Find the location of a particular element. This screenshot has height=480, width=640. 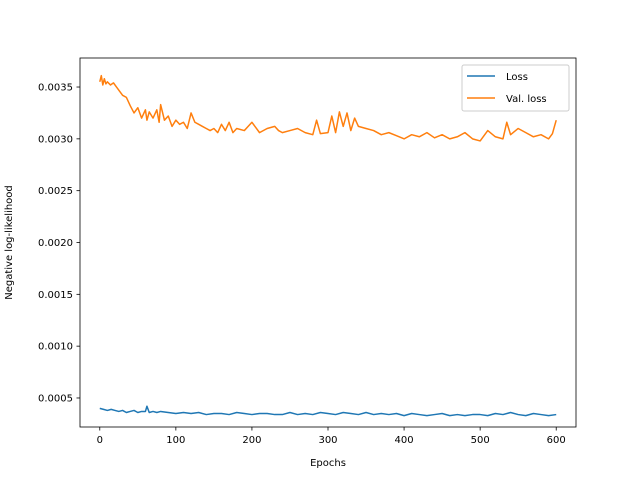

x-tick-label: 300 is located at coordinates (327, 440).